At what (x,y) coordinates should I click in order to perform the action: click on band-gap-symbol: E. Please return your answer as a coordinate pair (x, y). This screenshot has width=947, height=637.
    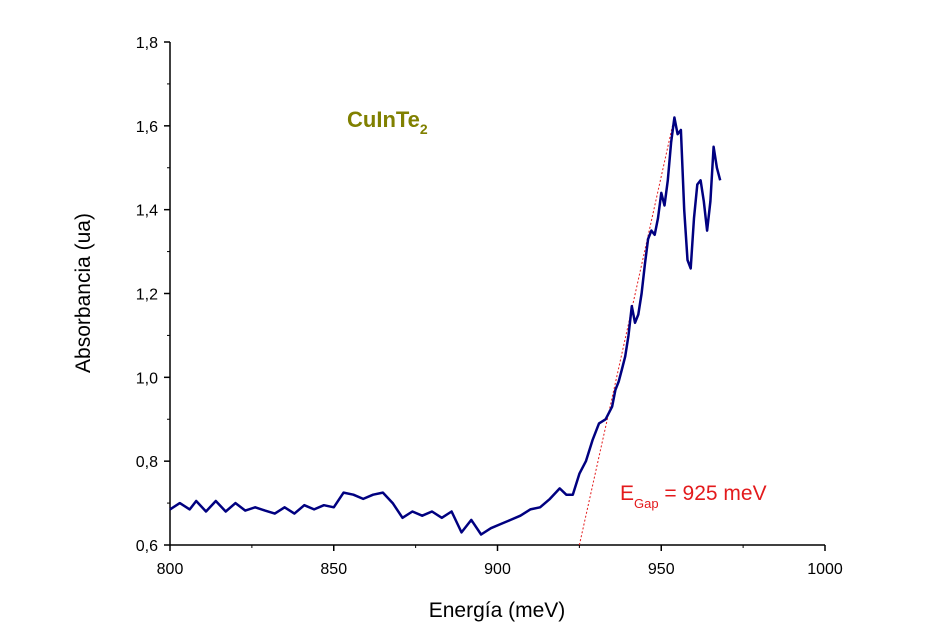
    Looking at the image, I should click on (627, 493).